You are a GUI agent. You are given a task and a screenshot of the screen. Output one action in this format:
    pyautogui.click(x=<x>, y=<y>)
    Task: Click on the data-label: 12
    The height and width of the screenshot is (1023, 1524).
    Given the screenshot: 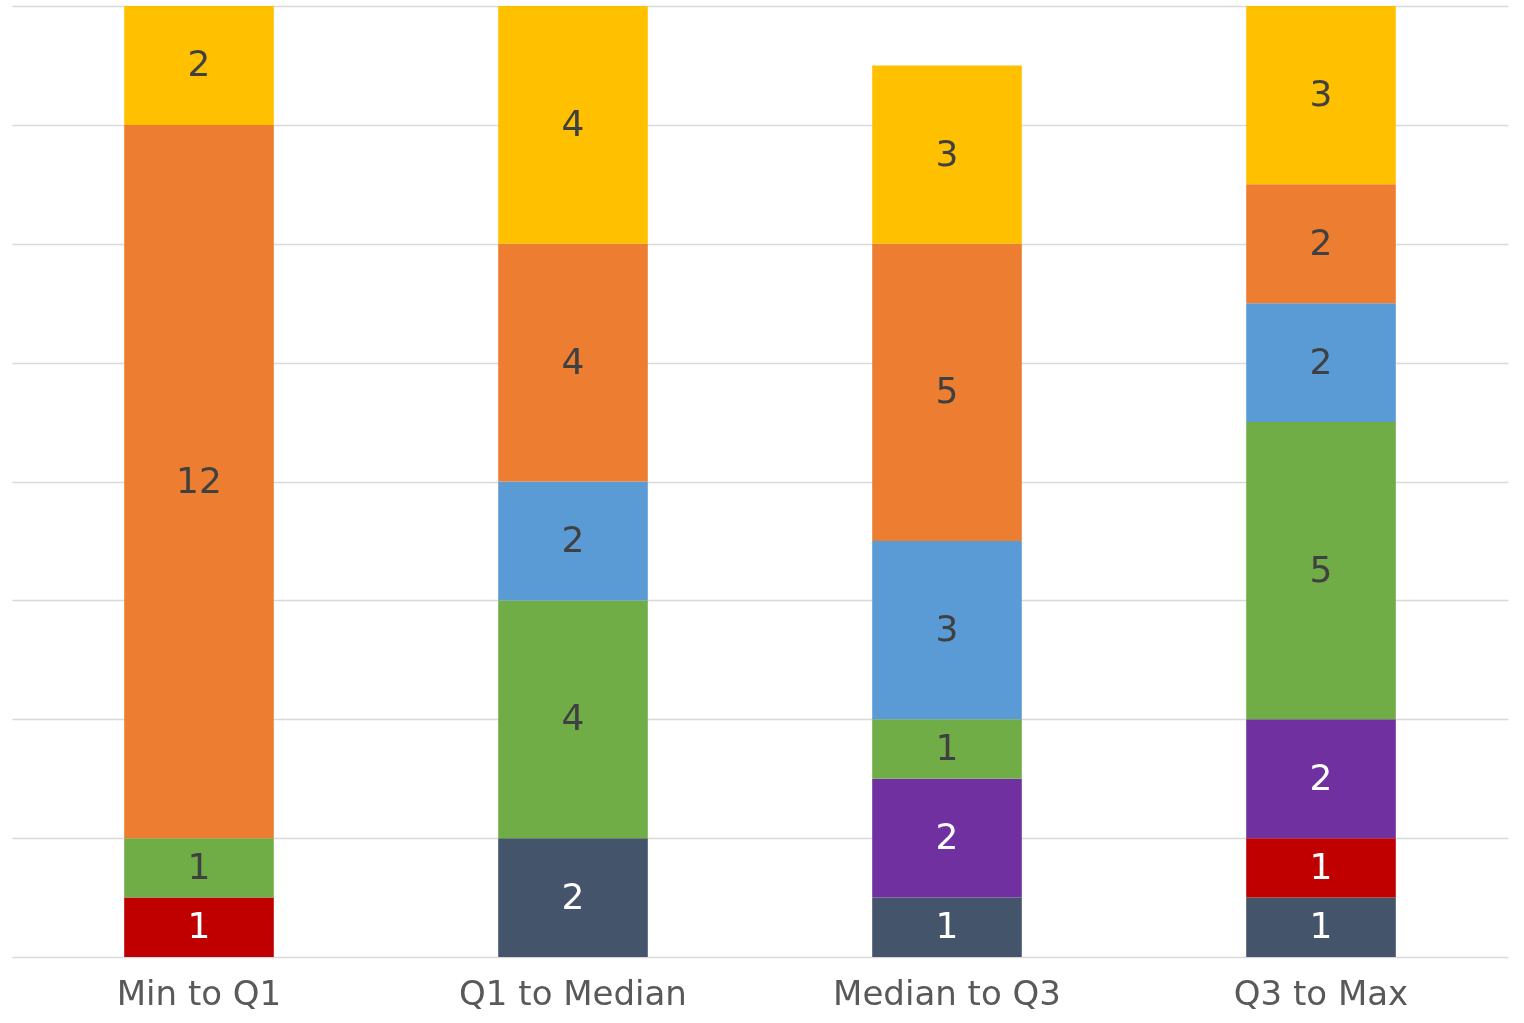 What is the action you would take?
    pyautogui.click(x=199, y=480)
    